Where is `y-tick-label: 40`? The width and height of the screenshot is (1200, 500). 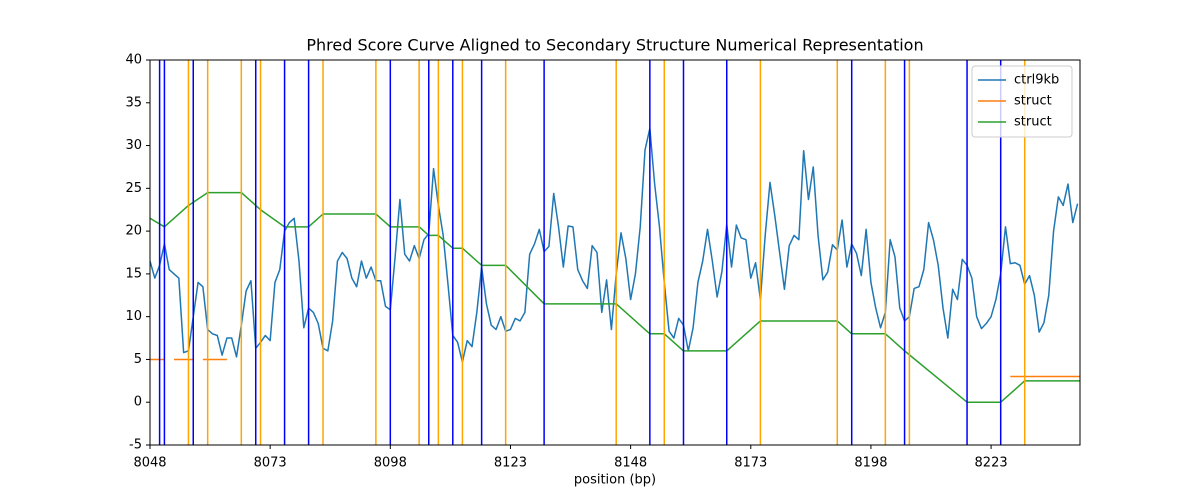 y-tick-label: 40 is located at coordinates (133, 60).